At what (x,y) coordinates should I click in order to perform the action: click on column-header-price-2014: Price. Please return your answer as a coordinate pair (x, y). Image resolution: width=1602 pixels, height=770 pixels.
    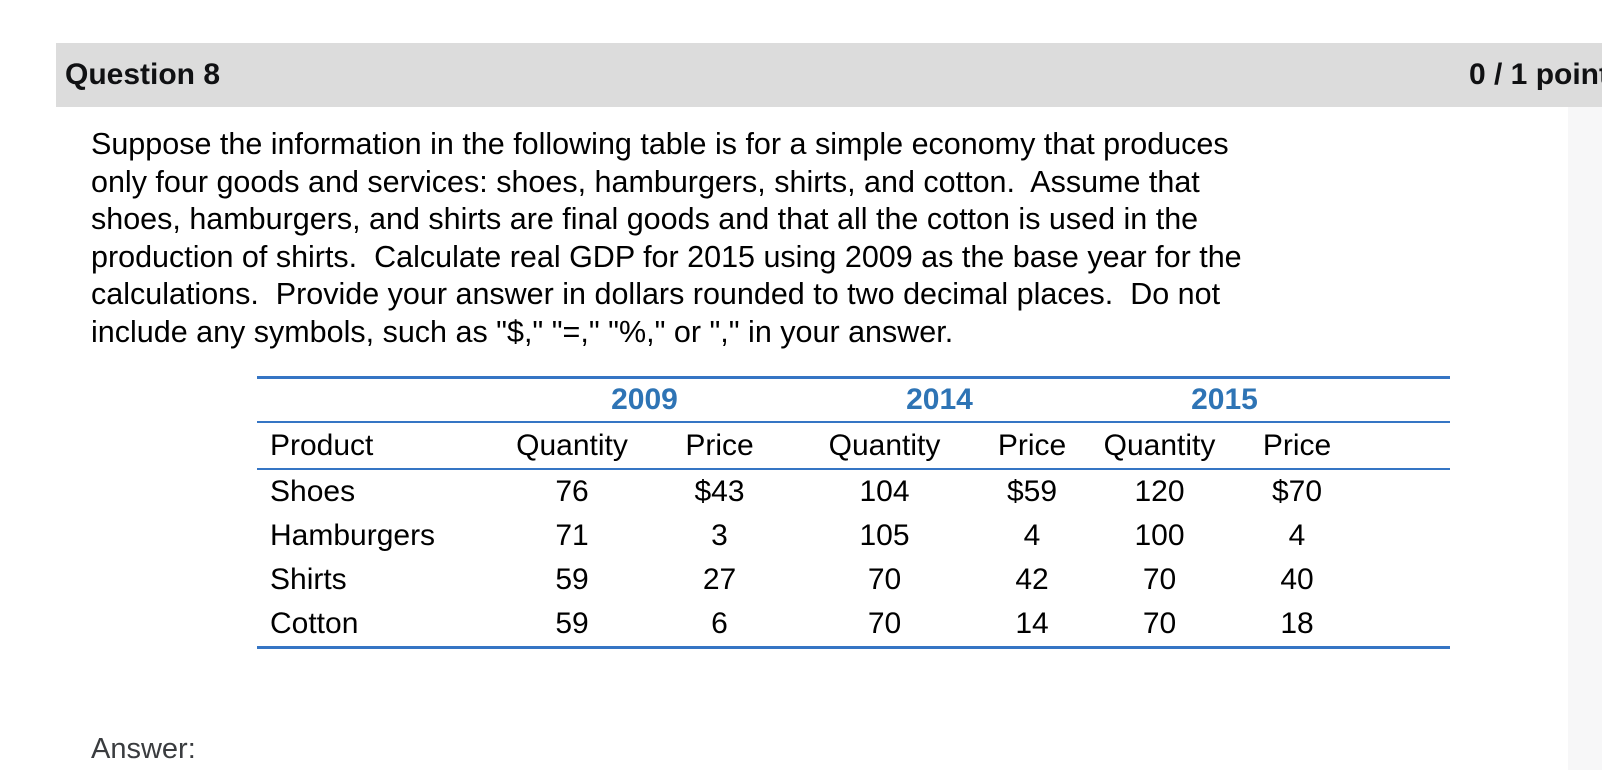
    Looking at the image, I should click on (1032, 446).